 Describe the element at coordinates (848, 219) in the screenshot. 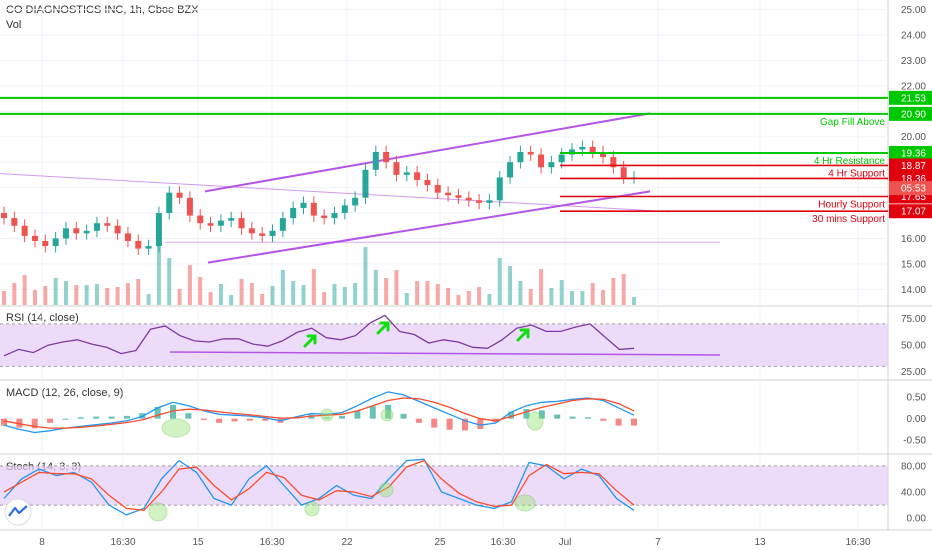

I see `price-level-annotation: 30 mins Support` at that location.